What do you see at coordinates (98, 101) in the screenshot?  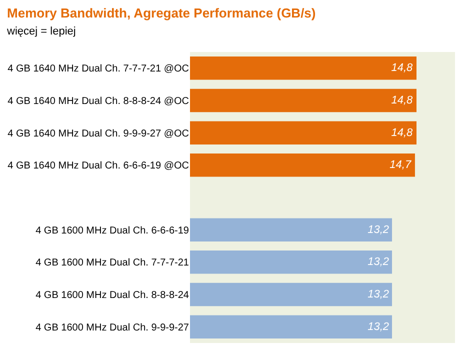 I see `y-tick-label: 4 GB 1640 MHz Dual Ch. 8-8-8-24 @OC` at bounding box center [98, 101].